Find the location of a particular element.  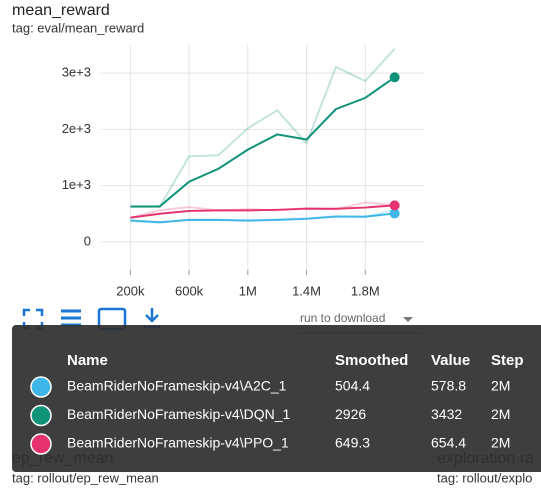

fullscreen-icon is located at coordinates (33, 319).